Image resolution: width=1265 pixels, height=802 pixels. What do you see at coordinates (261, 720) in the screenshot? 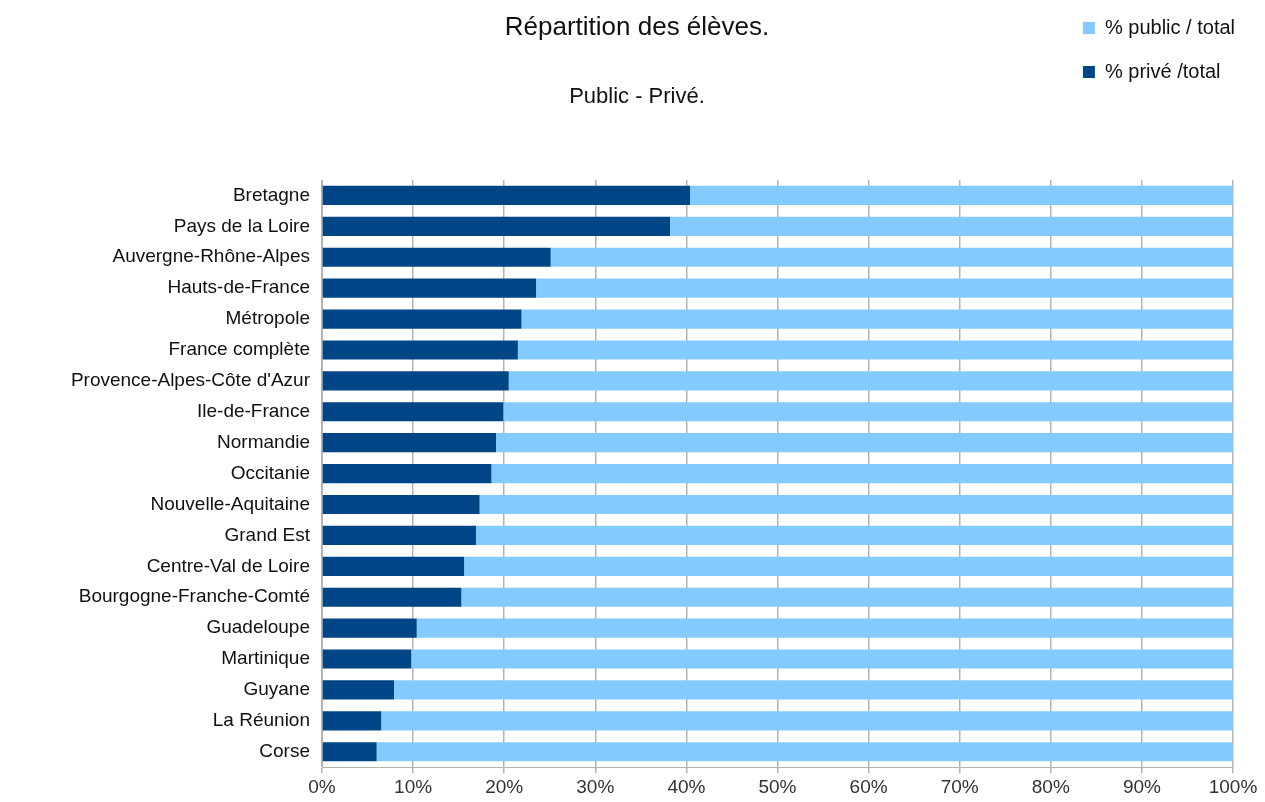
I see `y-tick-label: La Réunion` at bounding box center [261, 720].